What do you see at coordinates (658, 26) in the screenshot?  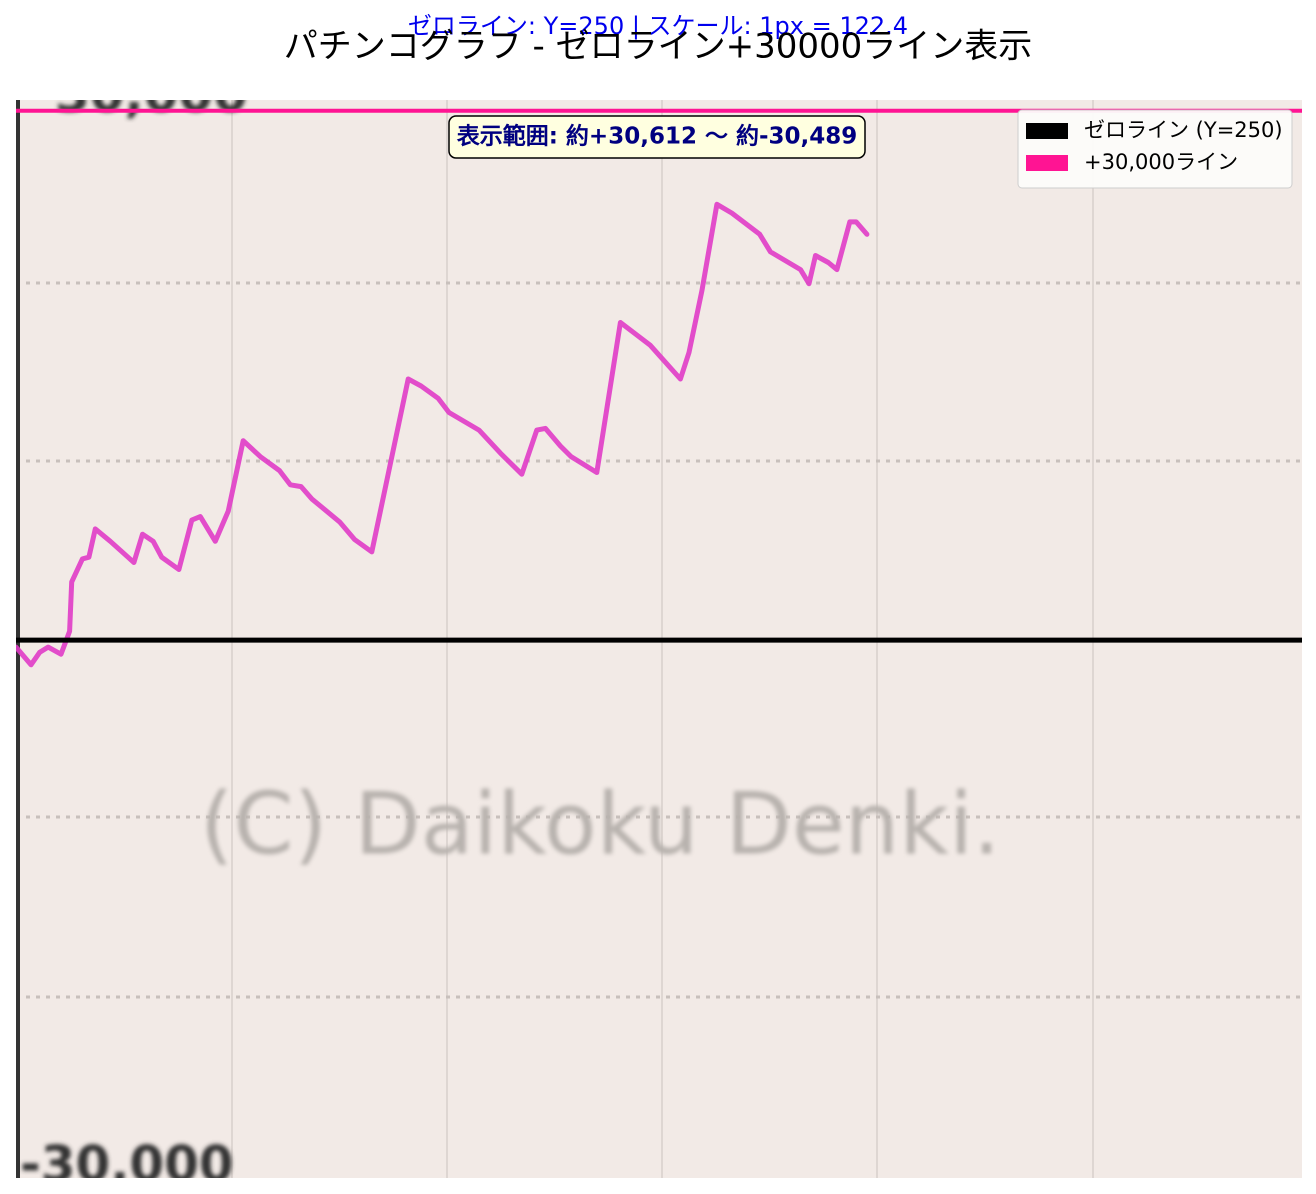 I see `subtitle: ゼロライン: Y=250 | スケール: 1px = 122.4` at bounding box center [658, 26].